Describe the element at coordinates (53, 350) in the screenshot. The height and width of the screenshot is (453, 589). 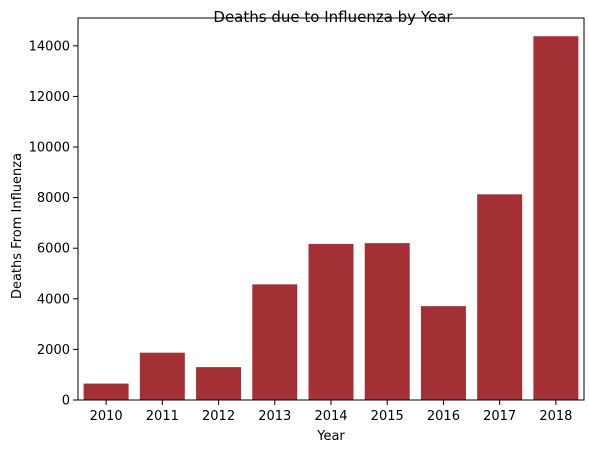
I see `y-tick-label-2000: 2000` at that location.